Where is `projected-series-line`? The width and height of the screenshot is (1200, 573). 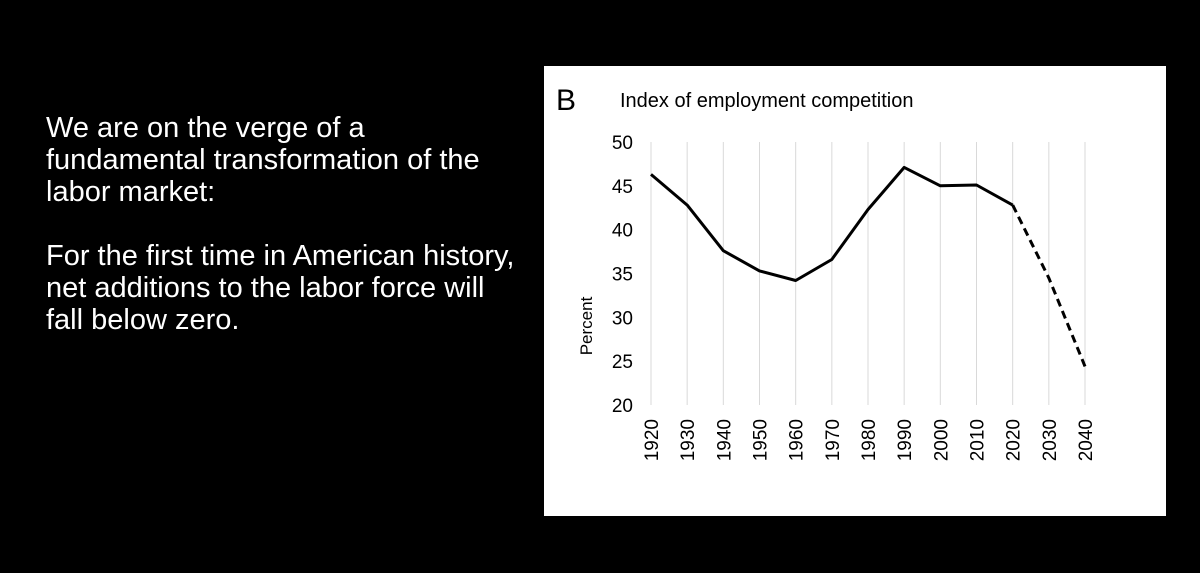 projected-series-line is located at coordinates (1049, 285).